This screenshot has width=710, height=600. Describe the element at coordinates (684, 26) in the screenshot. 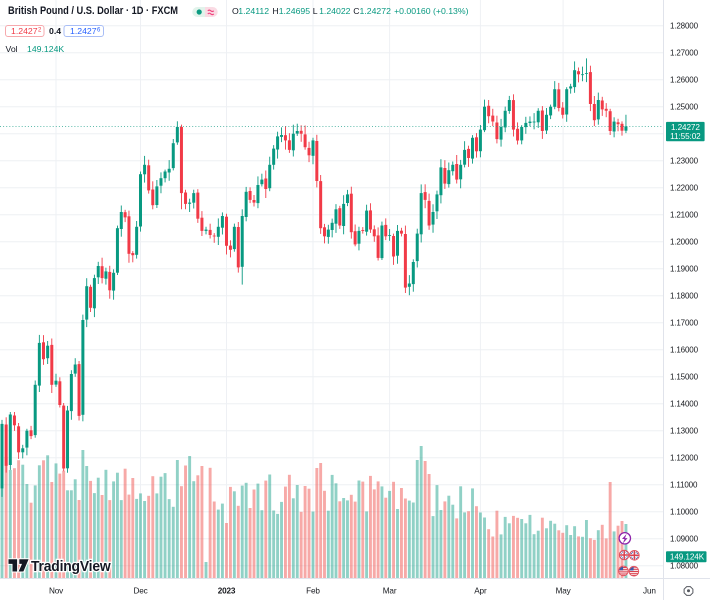

I see `svg-text: 1.28000` at that location.